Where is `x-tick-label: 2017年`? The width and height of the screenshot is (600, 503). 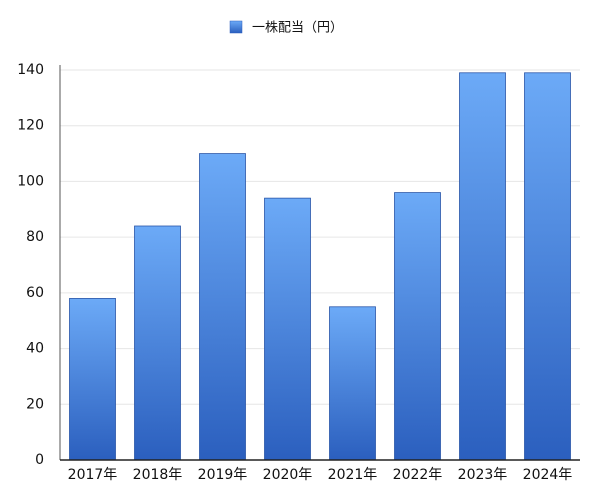 x-tick-label: 2017年 is located at coordinates (93, 475).